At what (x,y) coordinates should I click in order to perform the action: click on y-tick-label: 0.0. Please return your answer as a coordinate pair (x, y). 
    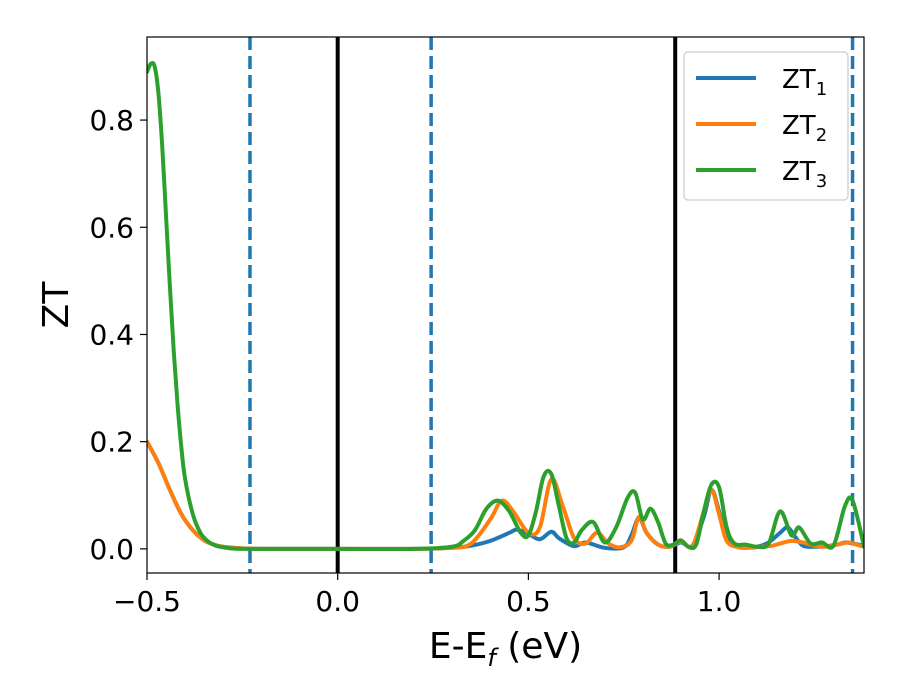
    Looking at the image, I should click on (111, 549).